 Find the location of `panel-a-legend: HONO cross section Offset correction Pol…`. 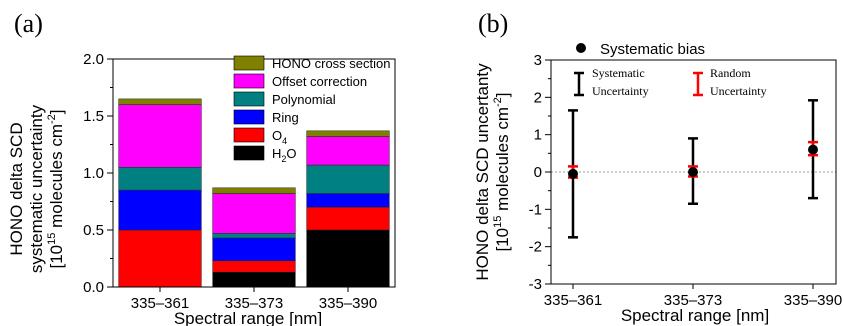

panel-a-legend: HONO cross section Offset correction Pol… is located at coordinates (311, 109).